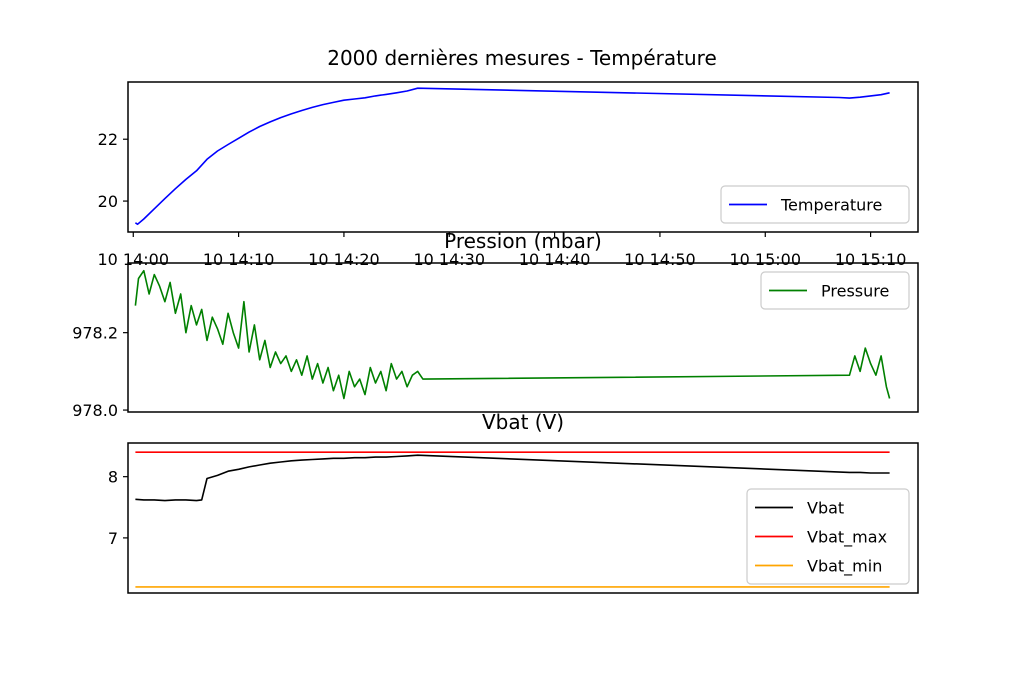  Describe the element at coordinates (523, 241) in the screenshot. I see `subplot-title: Pression (mbar)` at that location.